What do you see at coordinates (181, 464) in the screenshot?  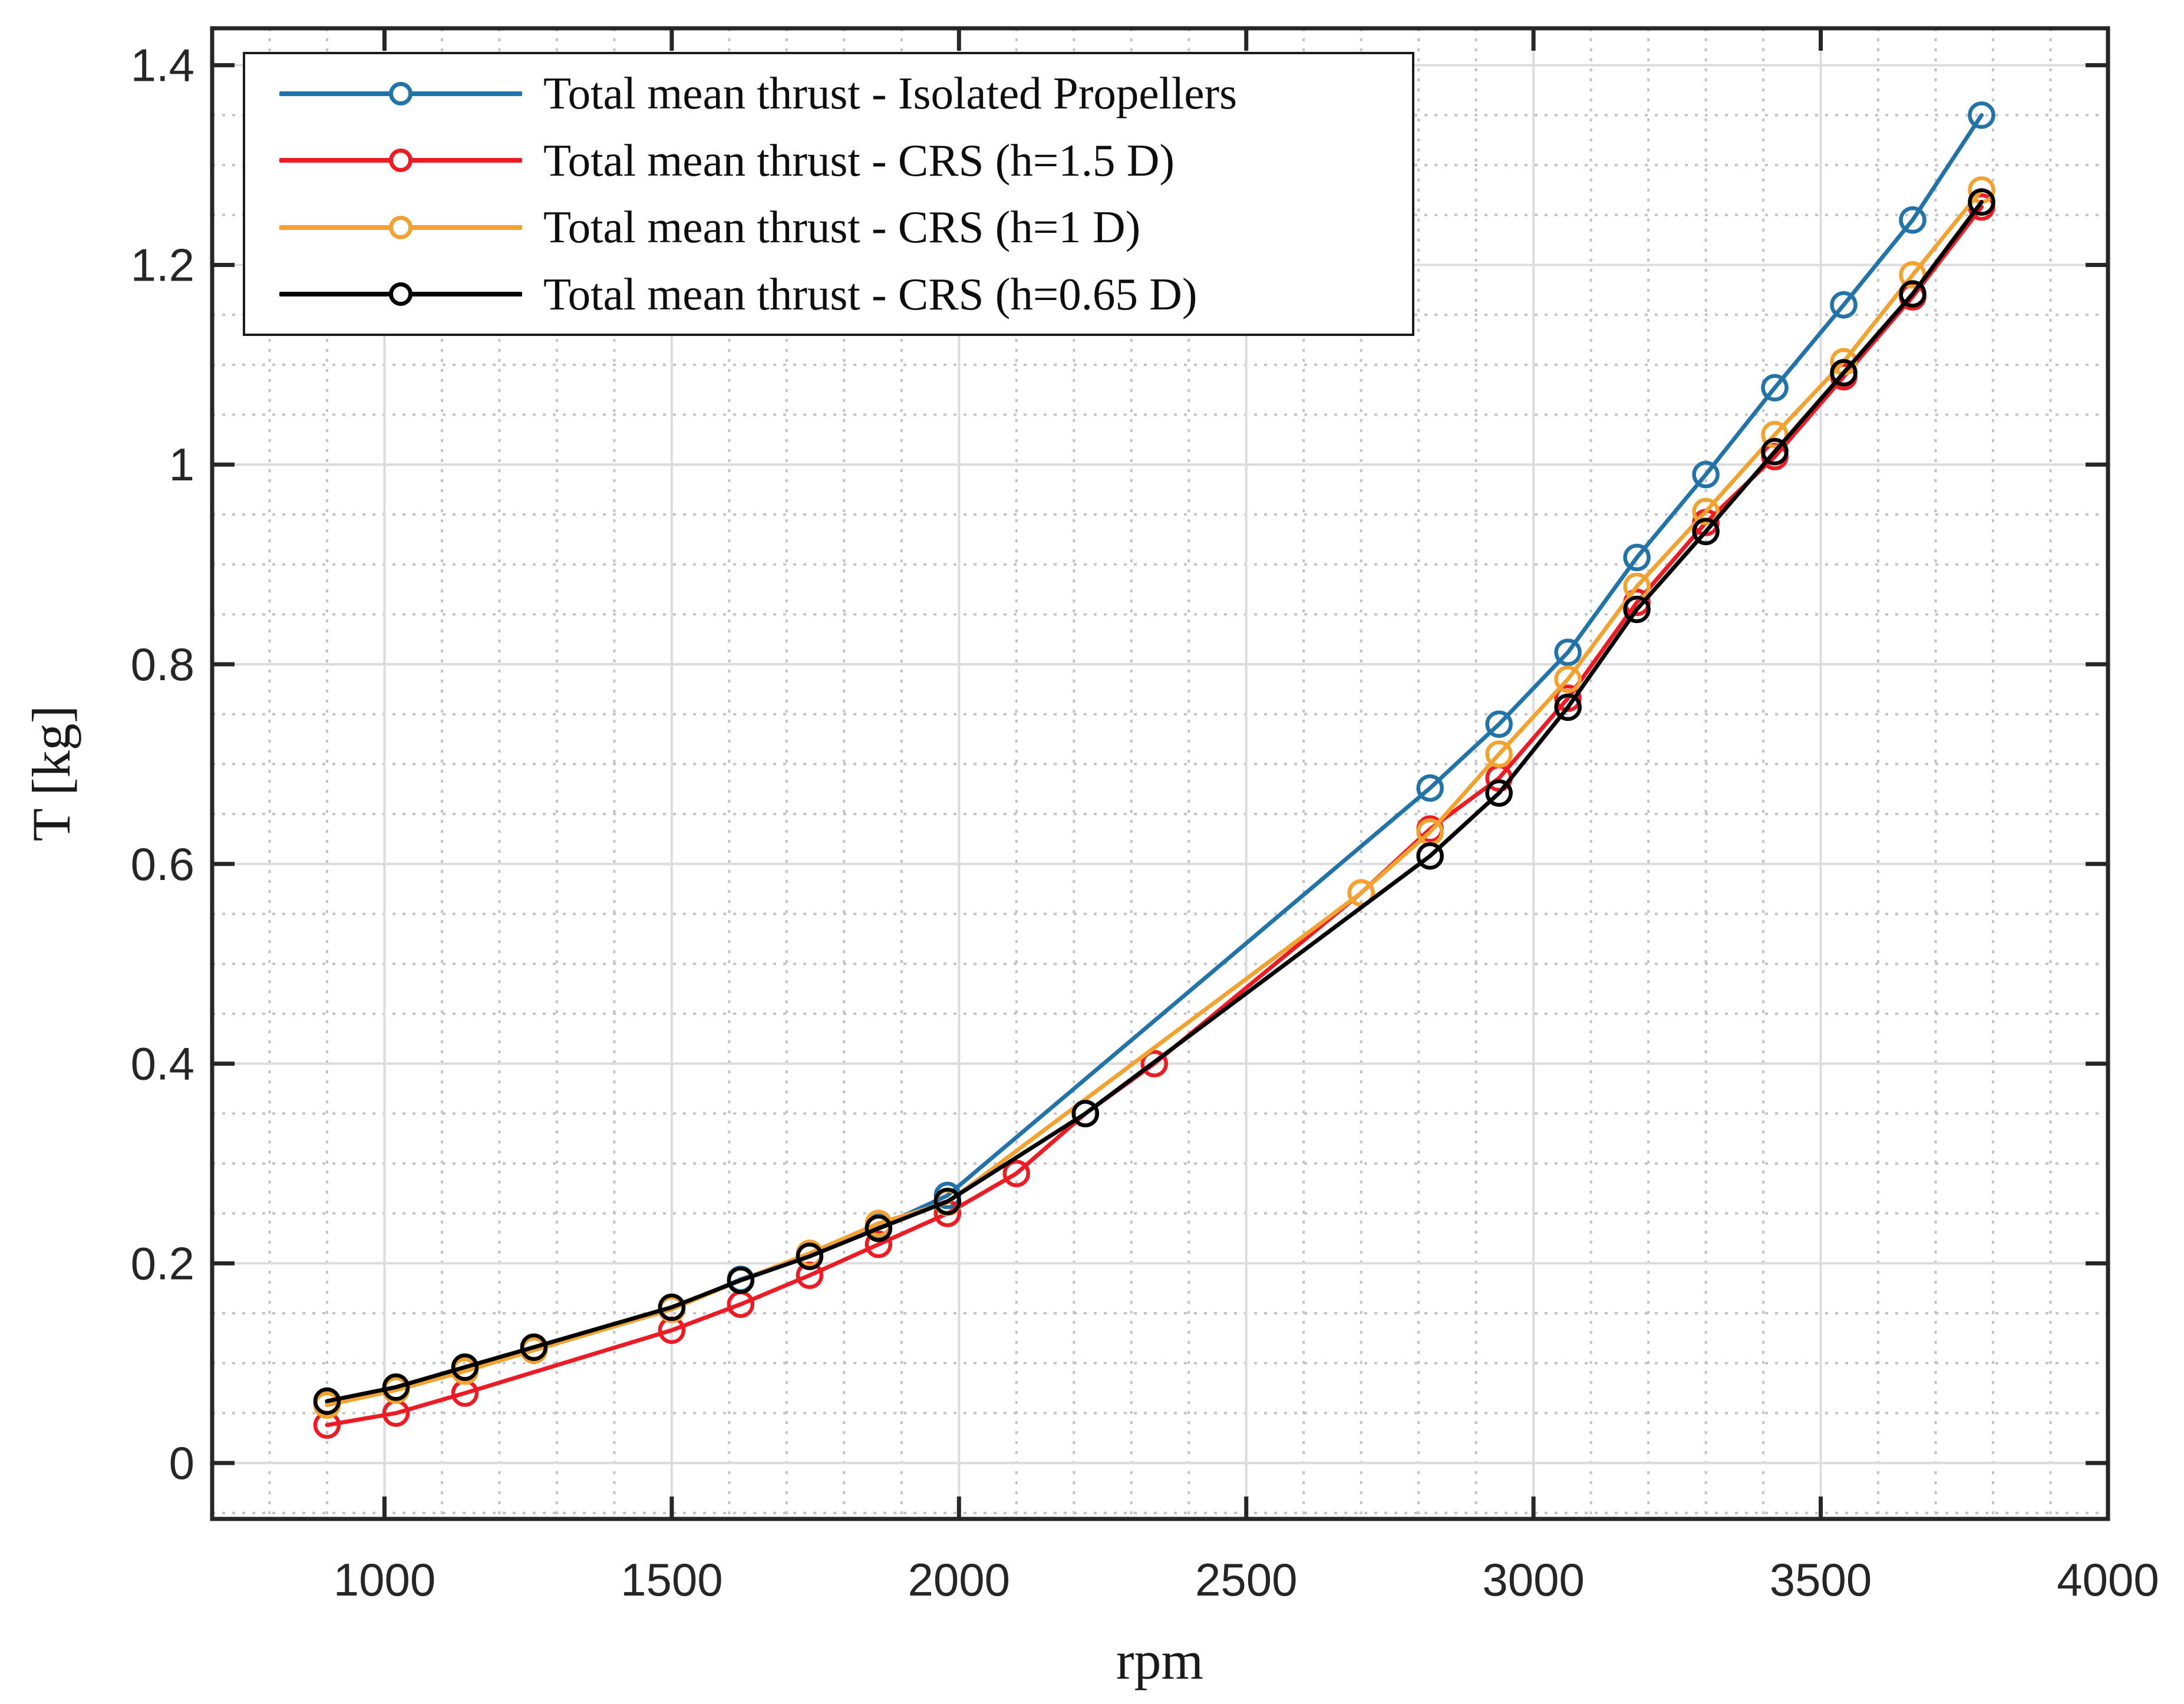 I see `y-tick-label: 1` at bounding box center [181, 464].